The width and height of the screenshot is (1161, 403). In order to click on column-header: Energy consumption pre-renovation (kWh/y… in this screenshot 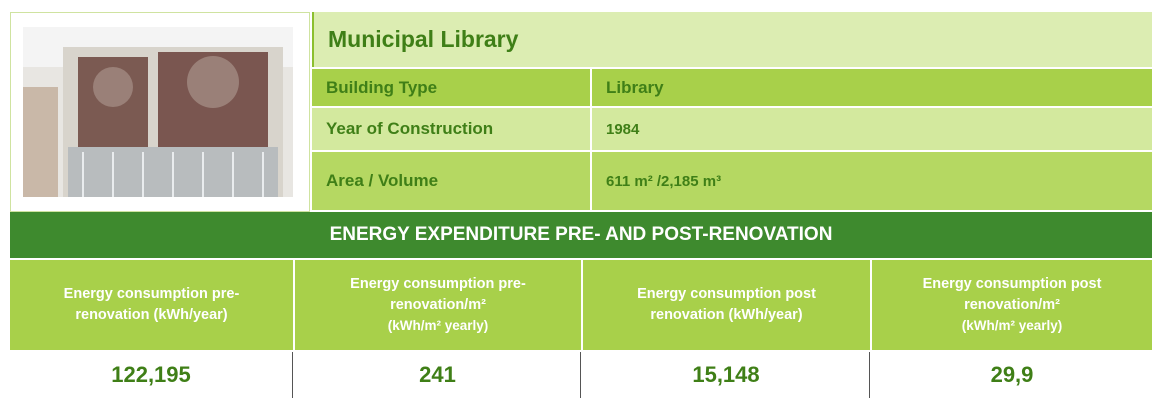, I will do `click(151, 305)`.